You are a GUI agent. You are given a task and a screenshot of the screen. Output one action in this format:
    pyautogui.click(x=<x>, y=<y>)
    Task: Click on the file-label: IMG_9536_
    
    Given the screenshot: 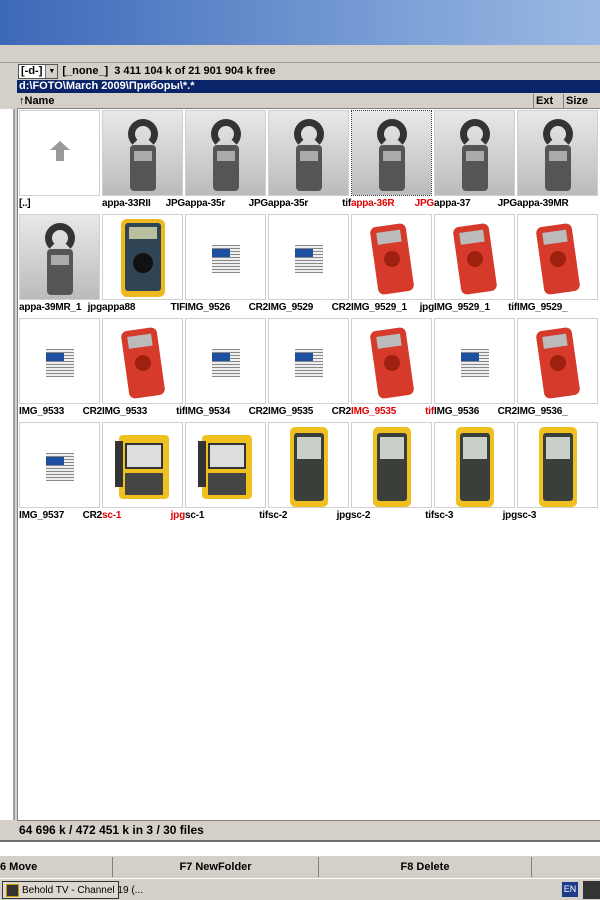 What is the action you would take?
    pyautogui.click(x=558, y=411)
    